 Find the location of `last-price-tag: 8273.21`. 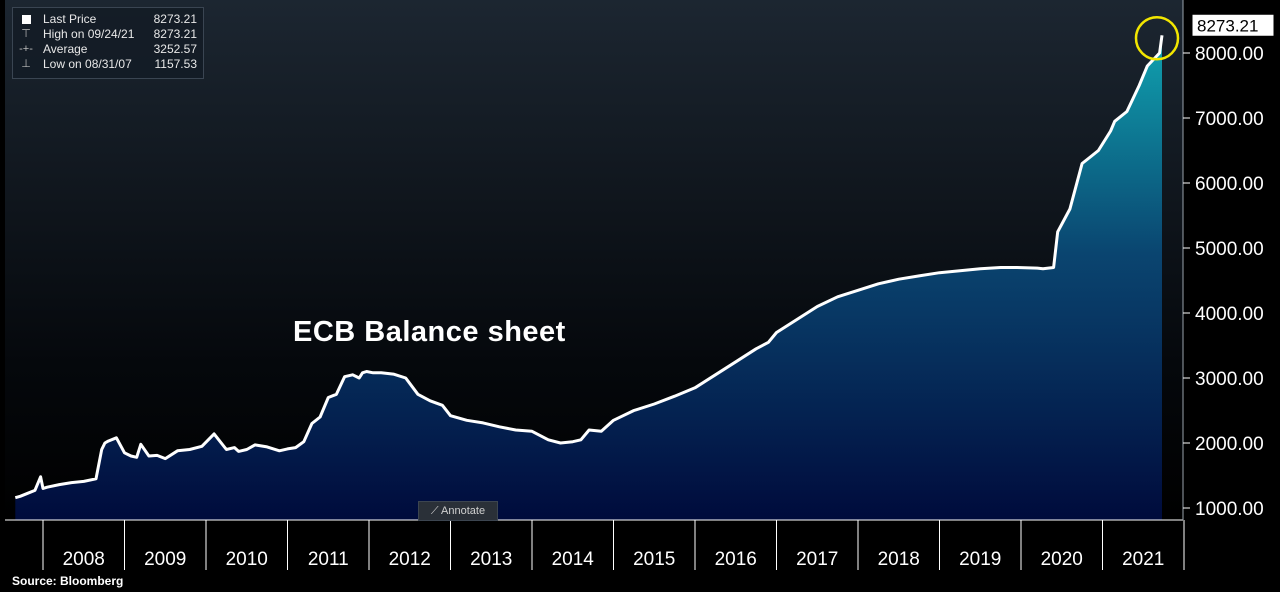

last-price-tag: 8273.21 is located at coordinates (1233, 25).